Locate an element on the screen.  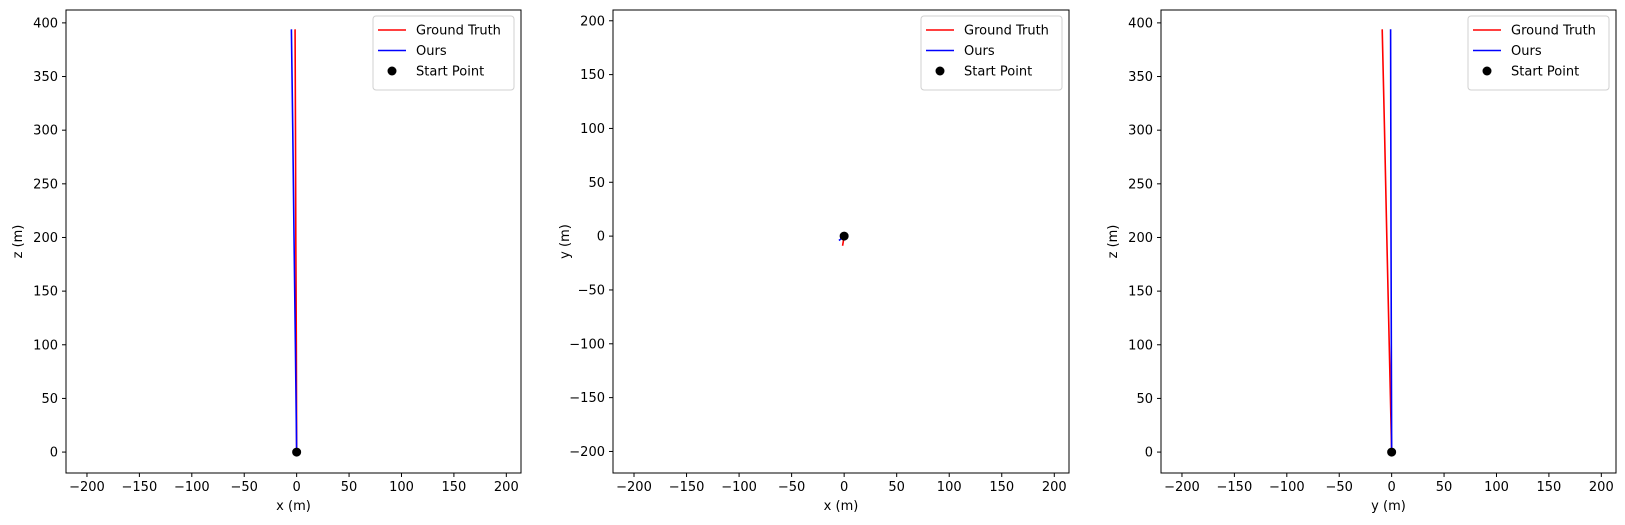
y-axis-label: y (m) is located at coordinates (565, 241).